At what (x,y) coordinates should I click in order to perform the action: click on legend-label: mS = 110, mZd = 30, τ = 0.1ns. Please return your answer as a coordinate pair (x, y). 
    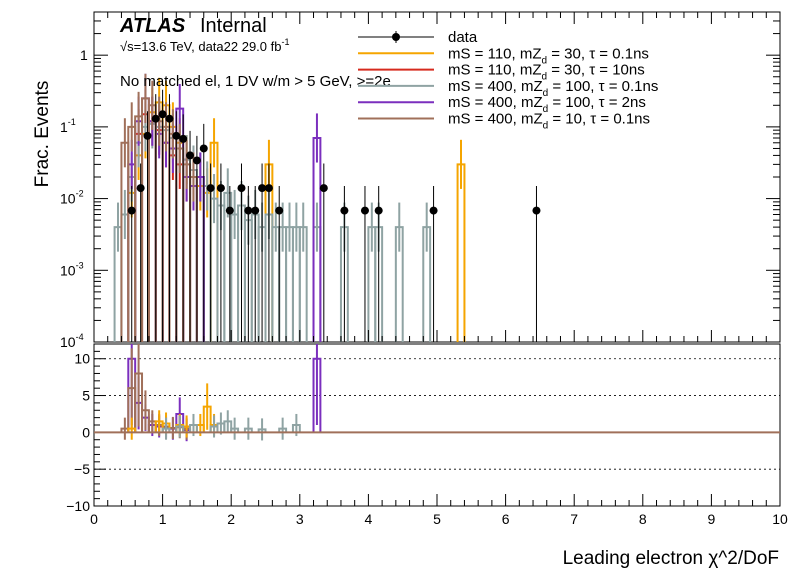
    Looking at the image, I should click on (548, 55).